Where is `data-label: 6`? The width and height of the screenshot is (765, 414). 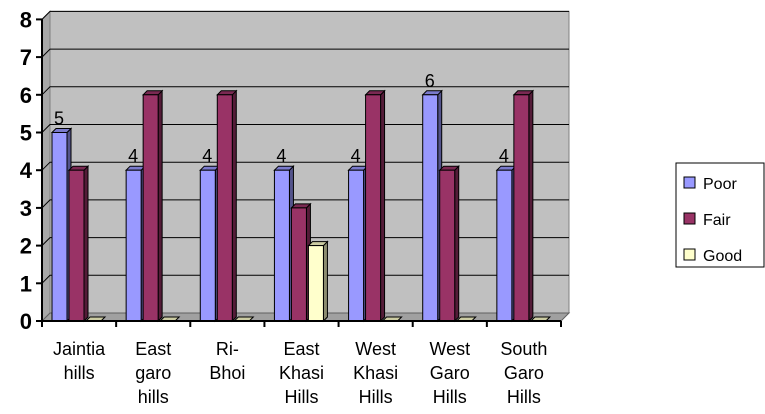 data-label: 6 is located at coordinates (430, 81).